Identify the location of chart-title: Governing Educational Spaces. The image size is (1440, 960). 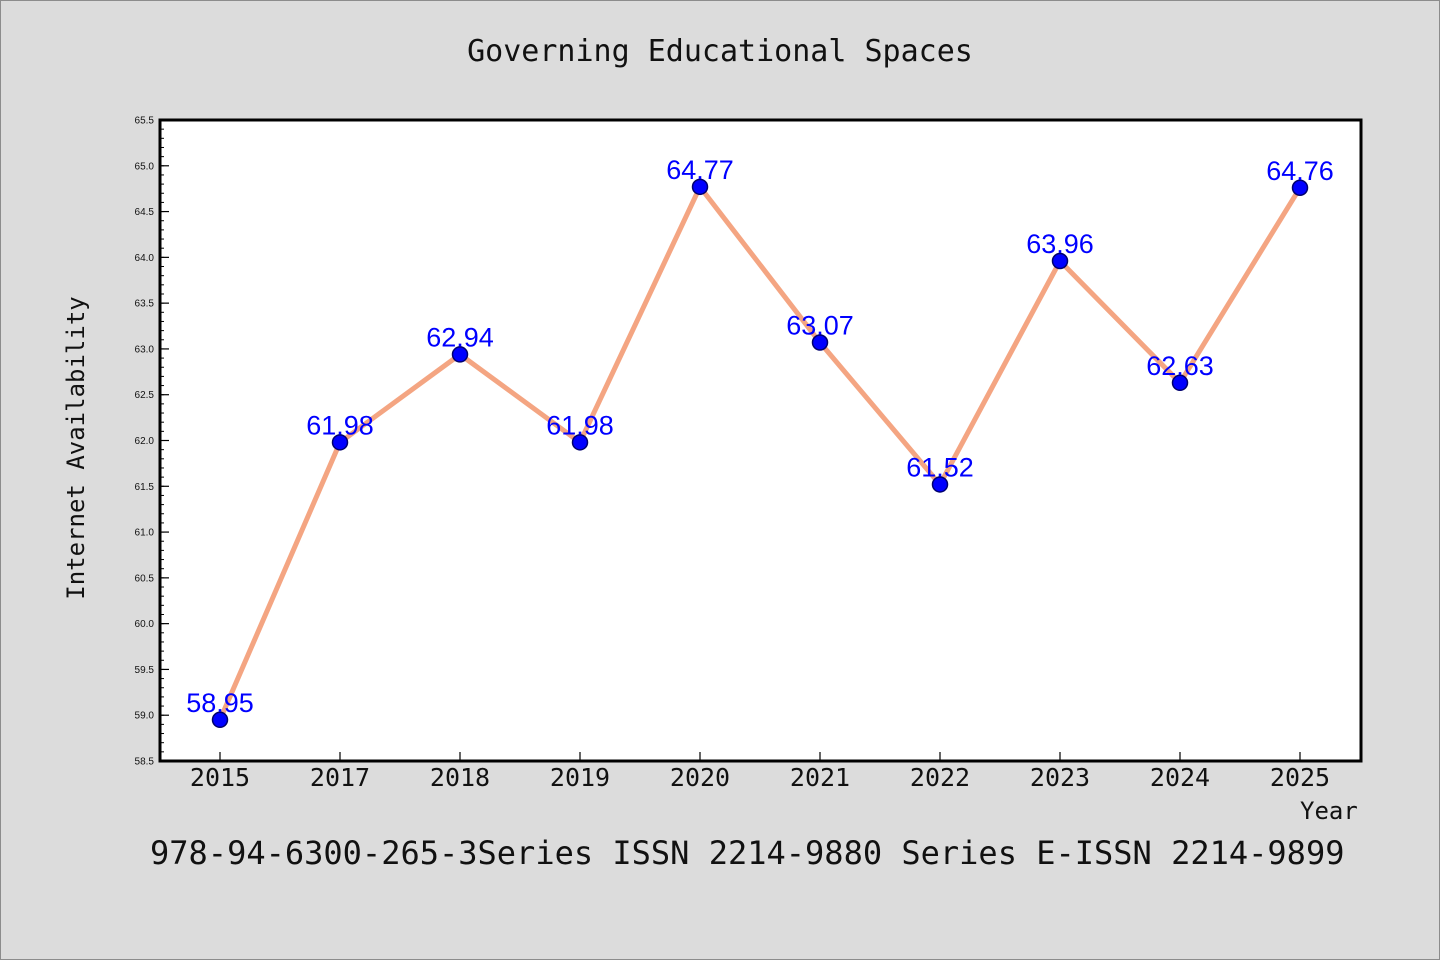
(720, 51).